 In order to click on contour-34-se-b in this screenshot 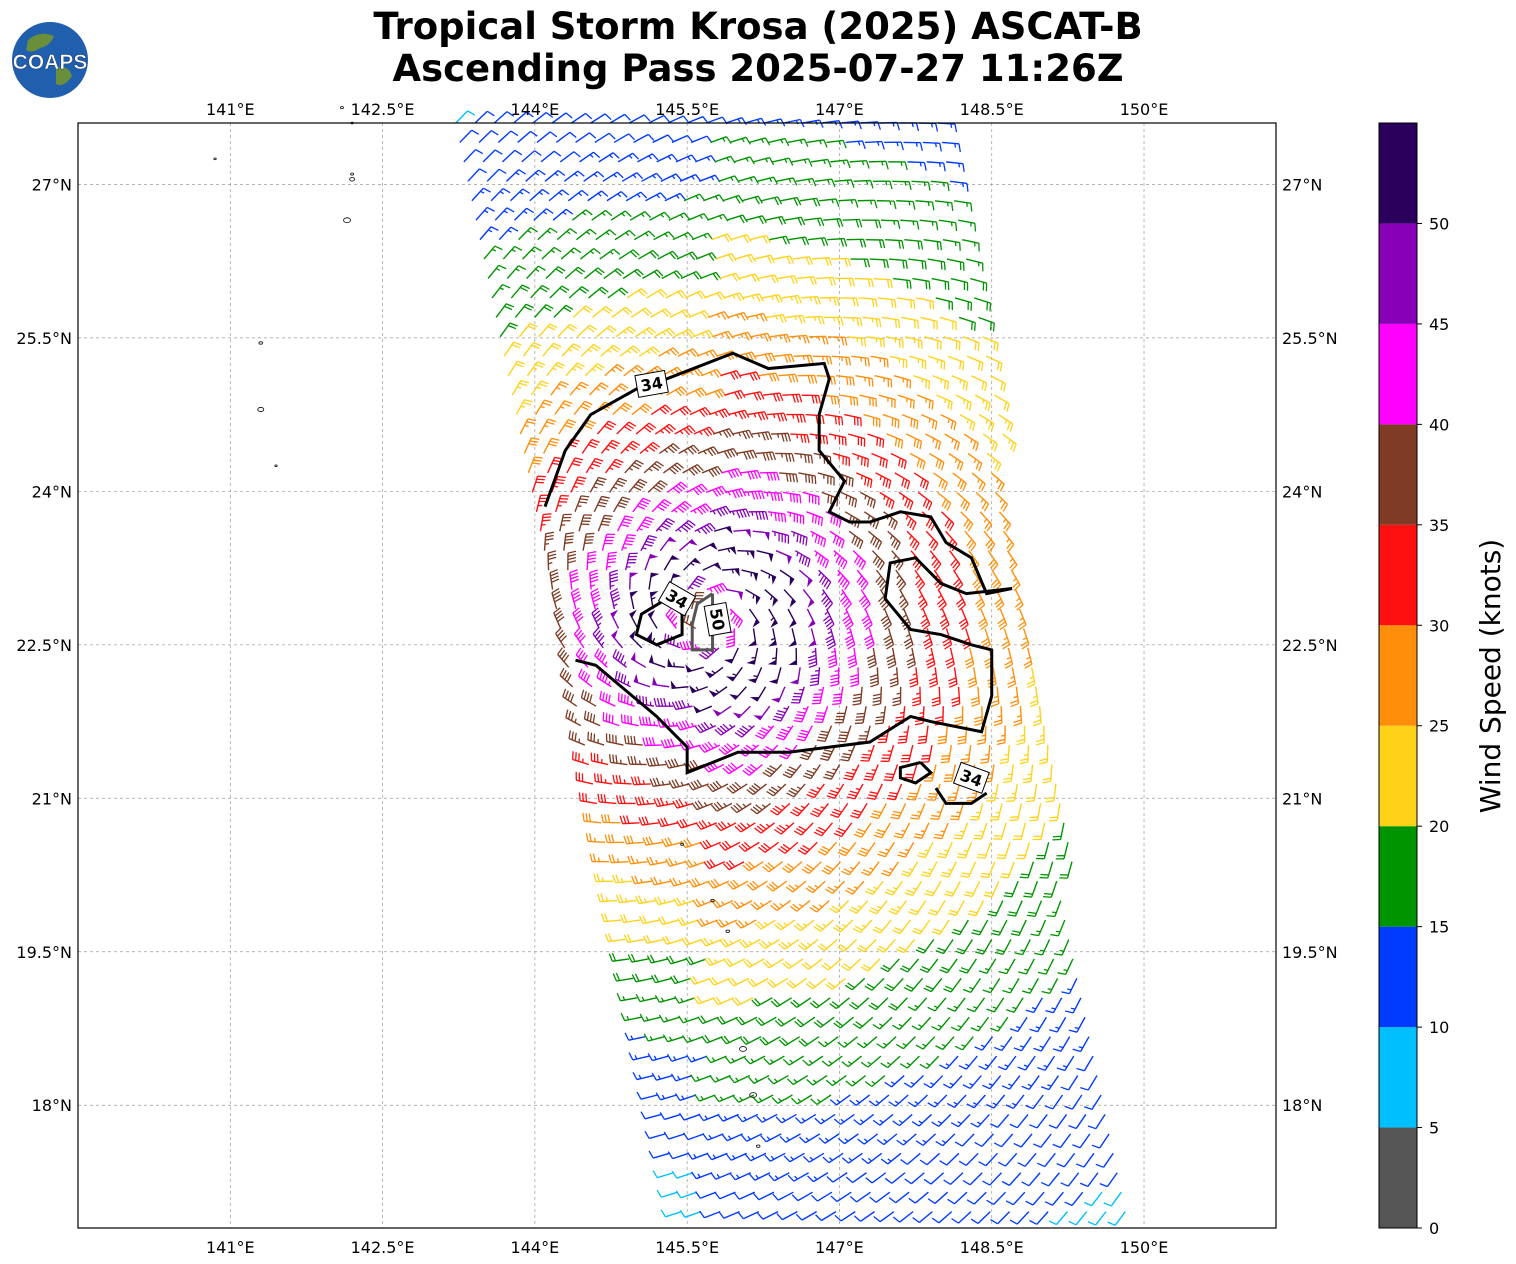, I will do `click(961, 796)`.